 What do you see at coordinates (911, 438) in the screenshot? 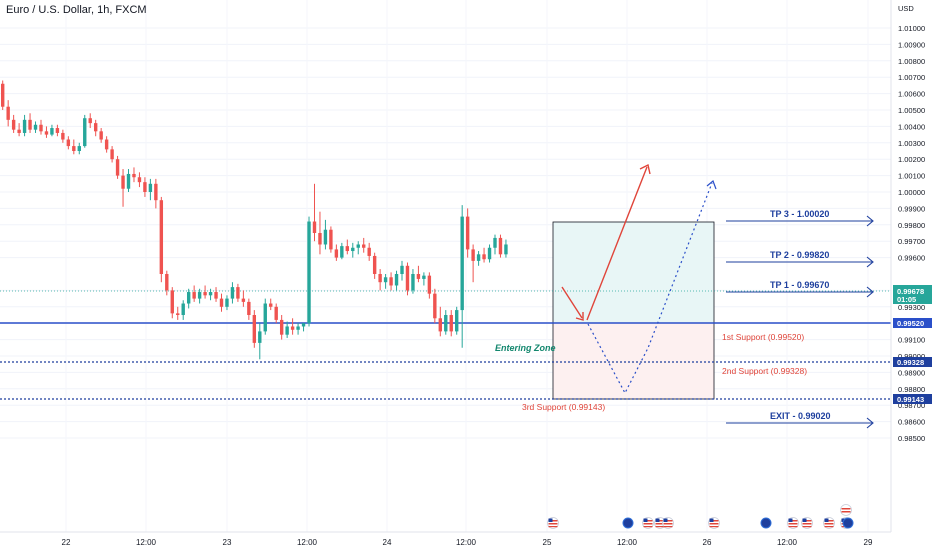
I see `price-tick-label: 0.98500` at bounding box center [911, 438].